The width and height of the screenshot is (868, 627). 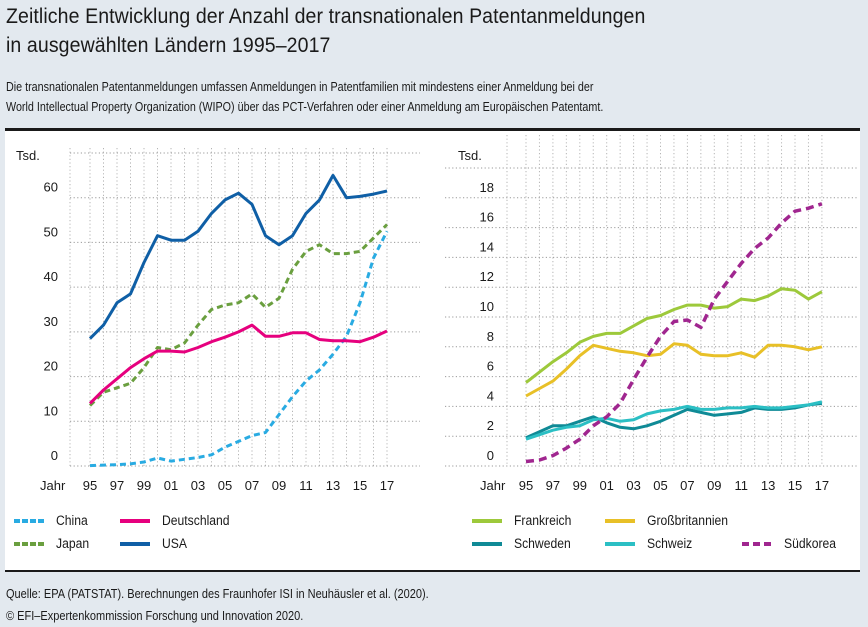 I want to click on chart-title-line2: in ausgewählten Ländern 1995–2017, so click(x=168, y=45).